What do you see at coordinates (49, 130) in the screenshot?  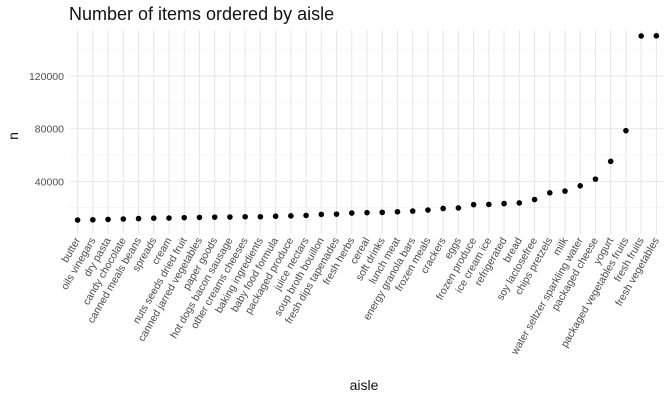 I see `y-tick-label: 80000` at bounding box center [49, 130].